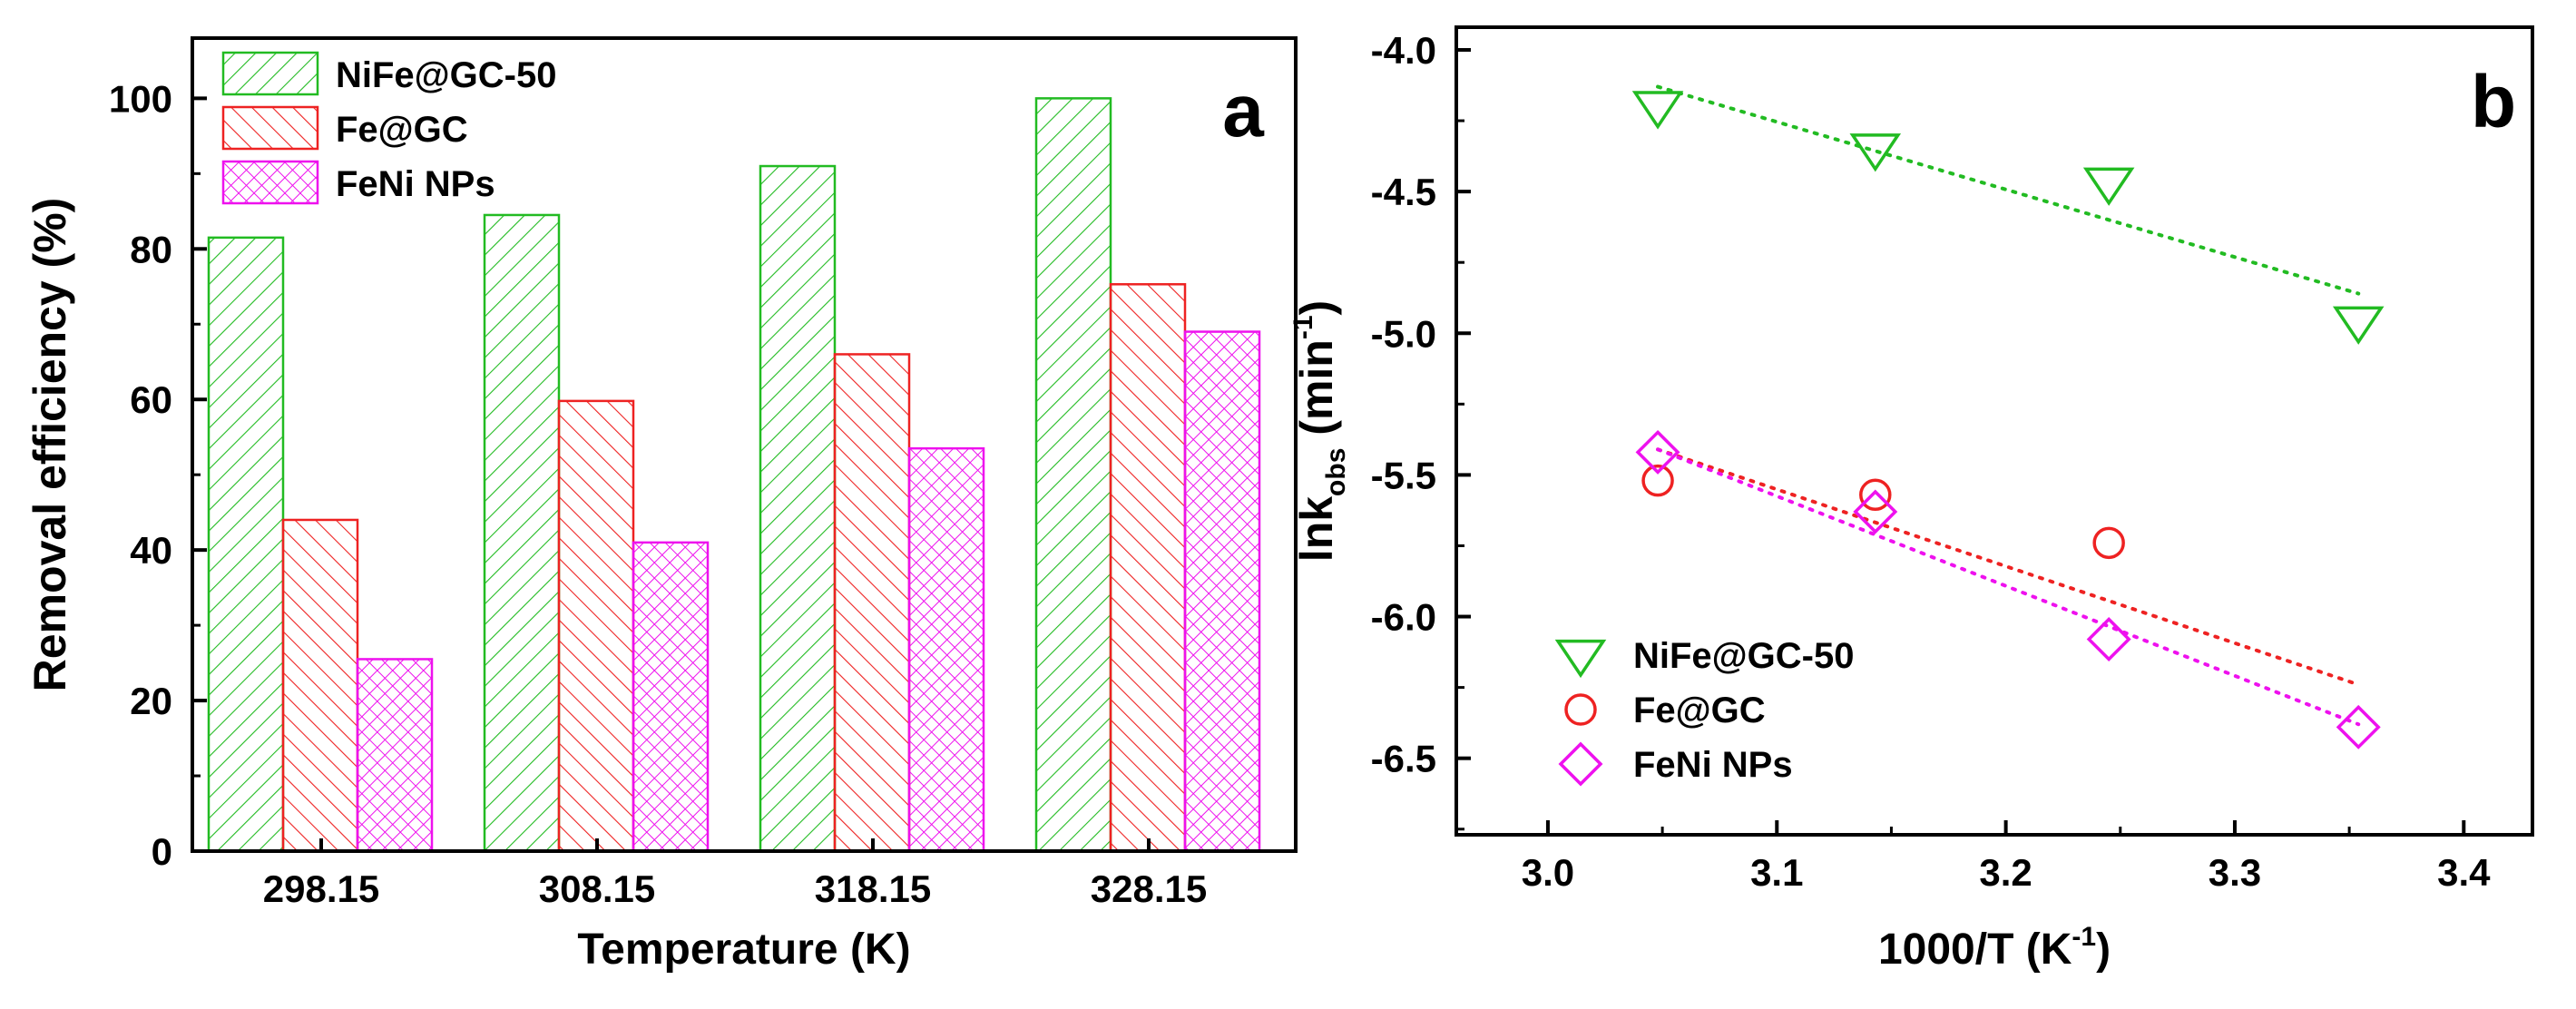 This screenshot has height=1009, width=2576. I want to click on y-tick-label: 60, so click(151, 399).